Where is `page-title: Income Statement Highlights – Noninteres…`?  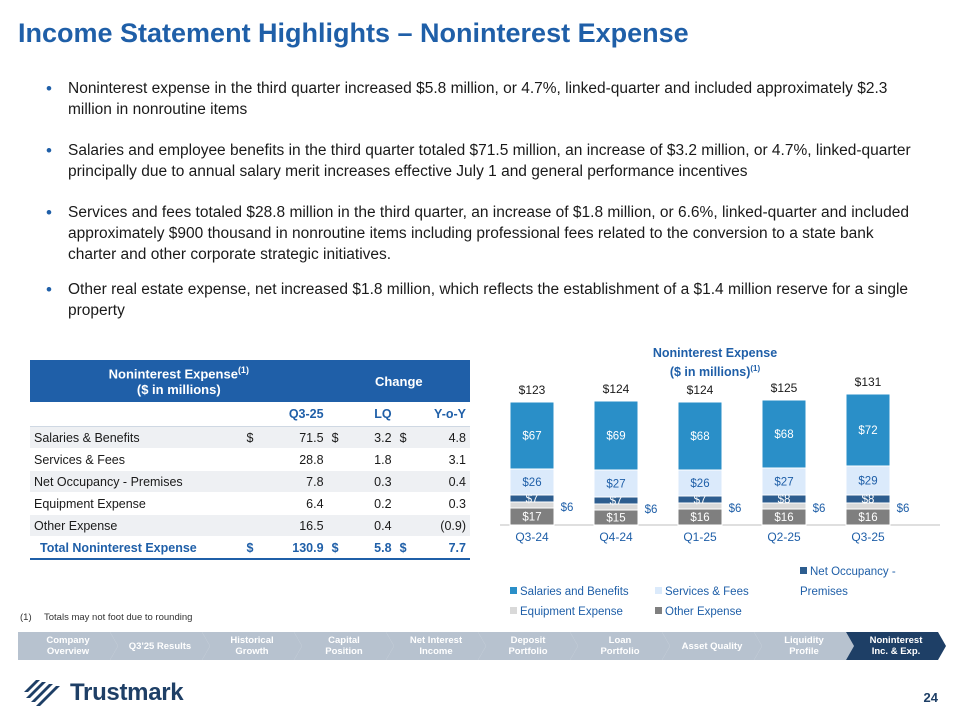
page-title: Income Statement Highlights – Noninteres… is located at coordinates (353, 33).